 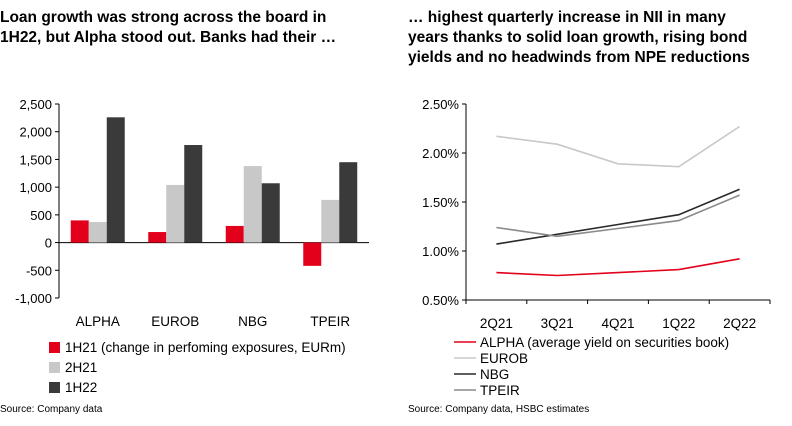 What do you see at coordinates (41, 215) in the screenshot?
I see `y-tick-label: 500` at bounding box center [41, 215].